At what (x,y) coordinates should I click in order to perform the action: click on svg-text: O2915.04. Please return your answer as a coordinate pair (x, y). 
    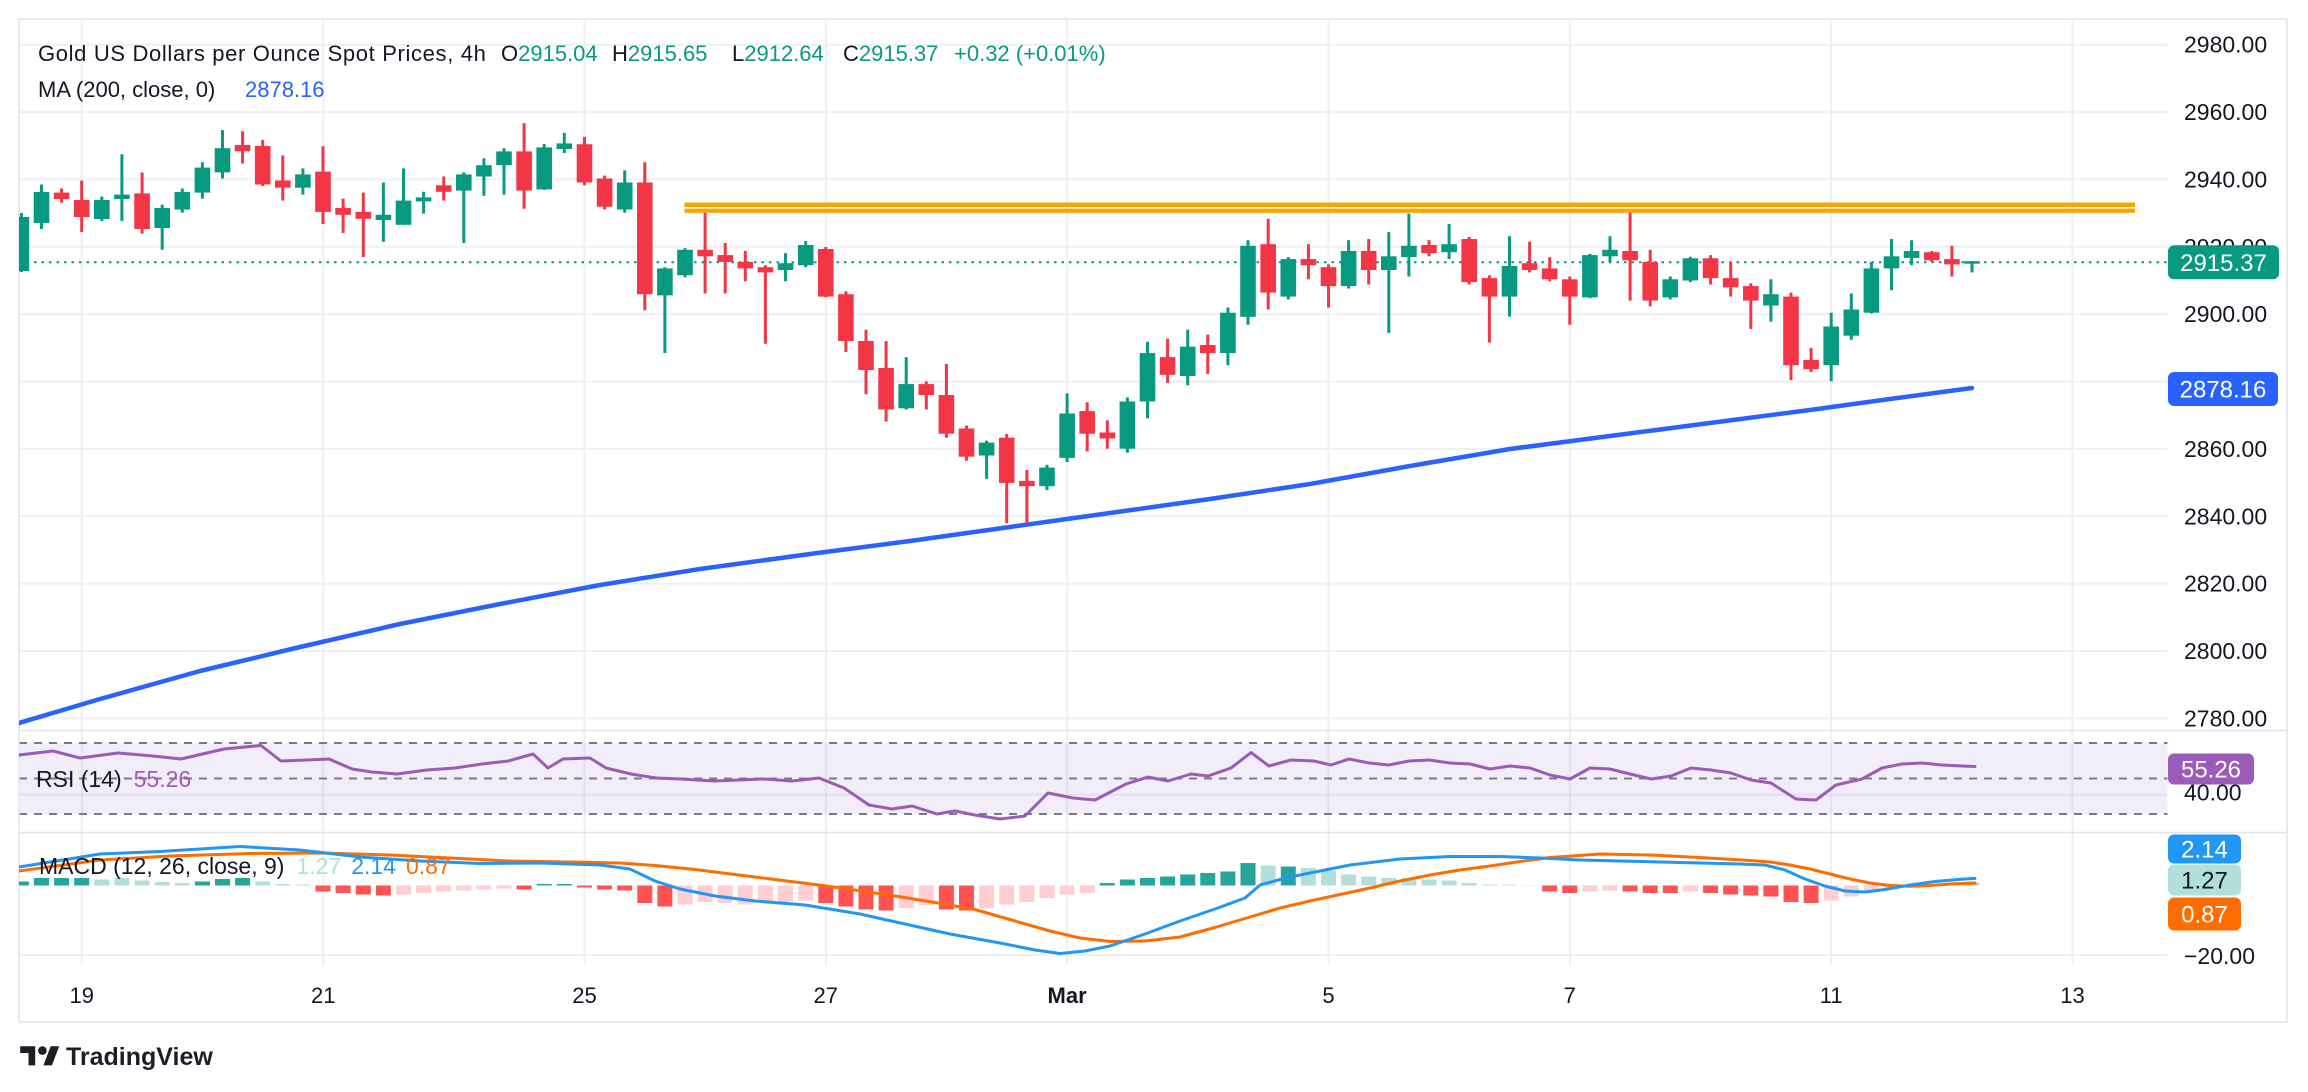
    Looking at the image, I should click on (549, 53).